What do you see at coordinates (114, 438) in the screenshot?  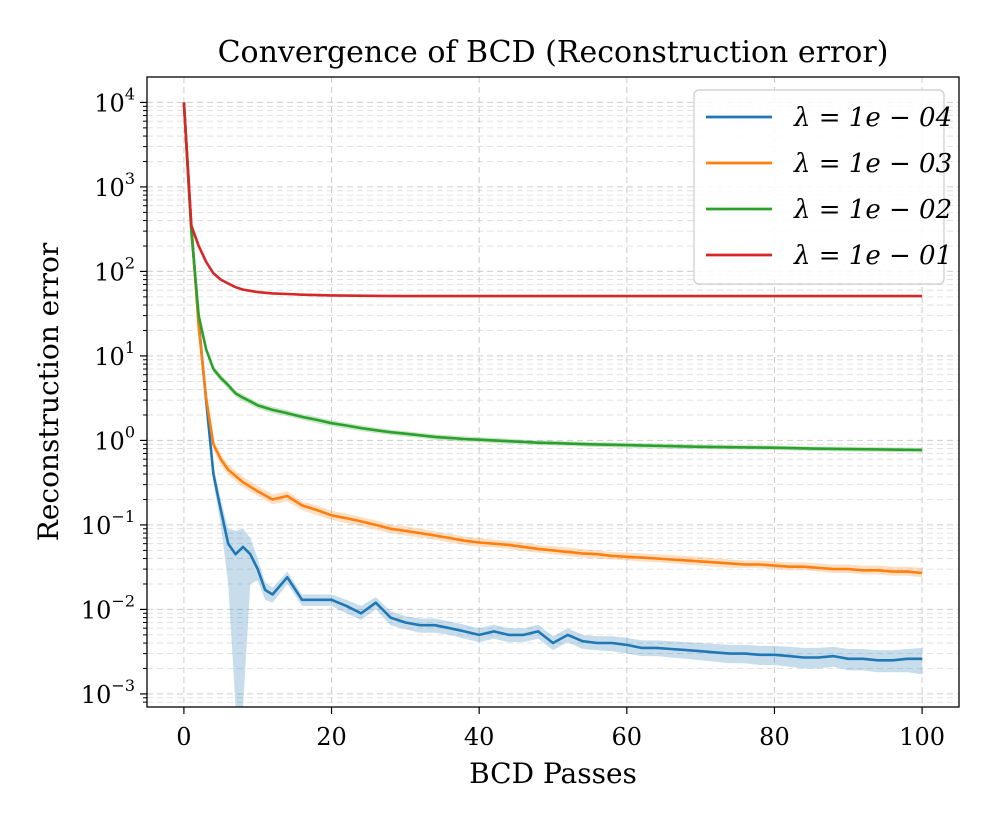 I see `y-tick-label: 10⁰` at bounding box center [114, 438].